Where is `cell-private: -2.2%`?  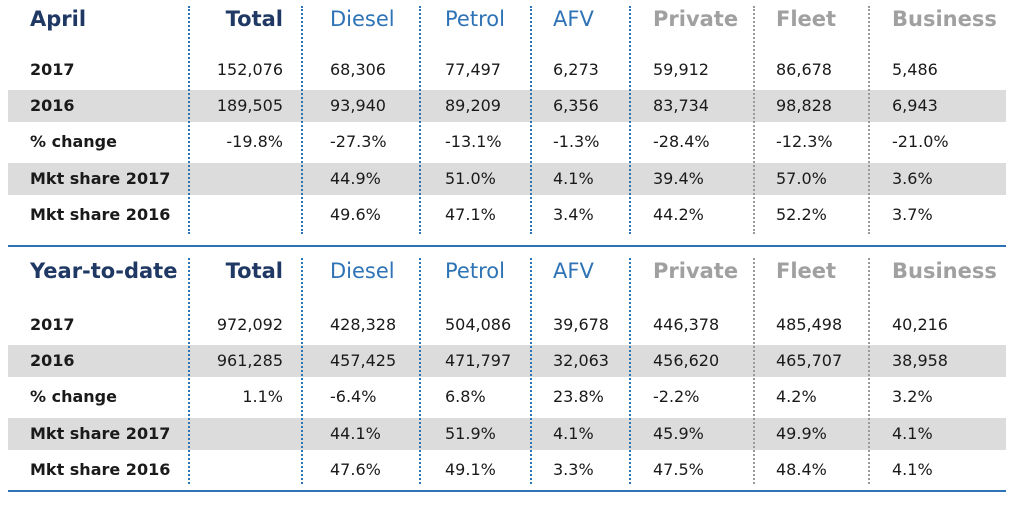
cell-private: -2.2% is located at coordinates (676, 396).